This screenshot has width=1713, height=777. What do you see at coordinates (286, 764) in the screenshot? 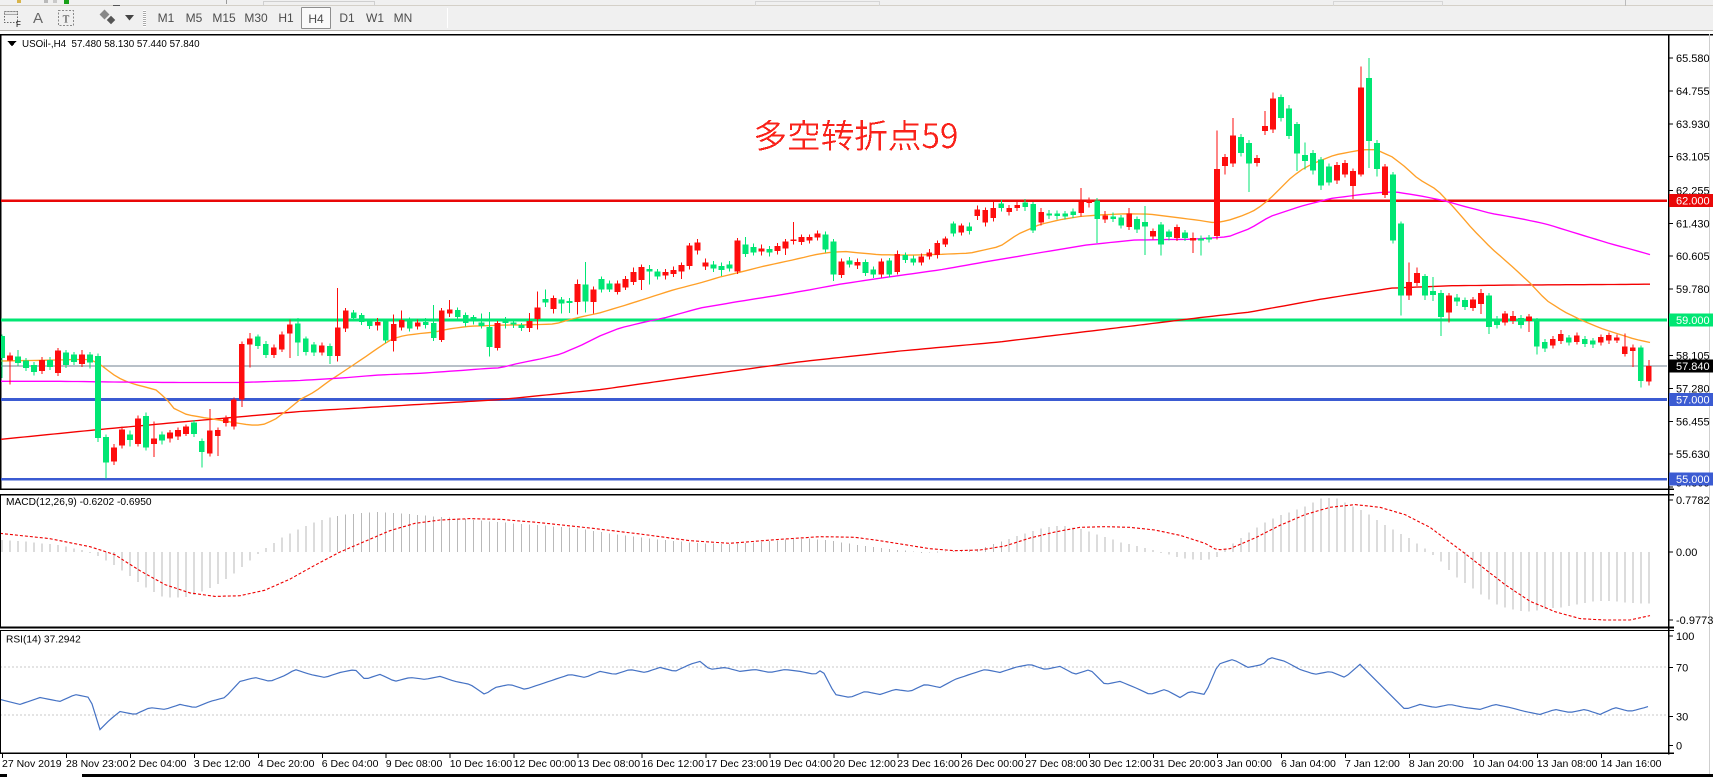
I see `svg-text: 4 Dec 20:00` at bounding box center [286, 764].